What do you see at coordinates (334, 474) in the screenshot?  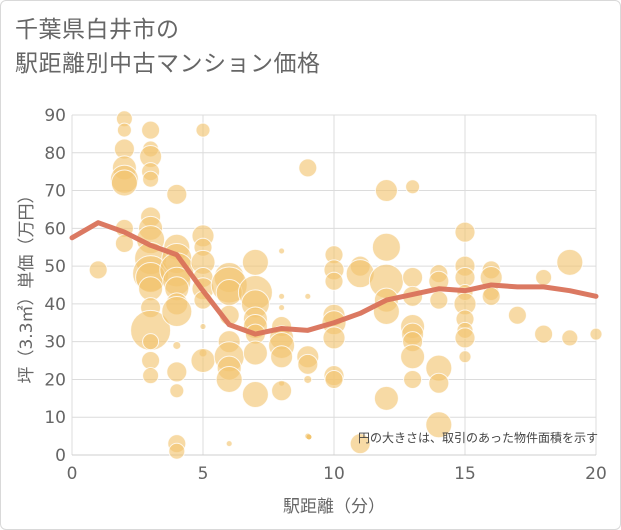 I see `x-tick-label-10: 10` at bounding box center [334, 474].